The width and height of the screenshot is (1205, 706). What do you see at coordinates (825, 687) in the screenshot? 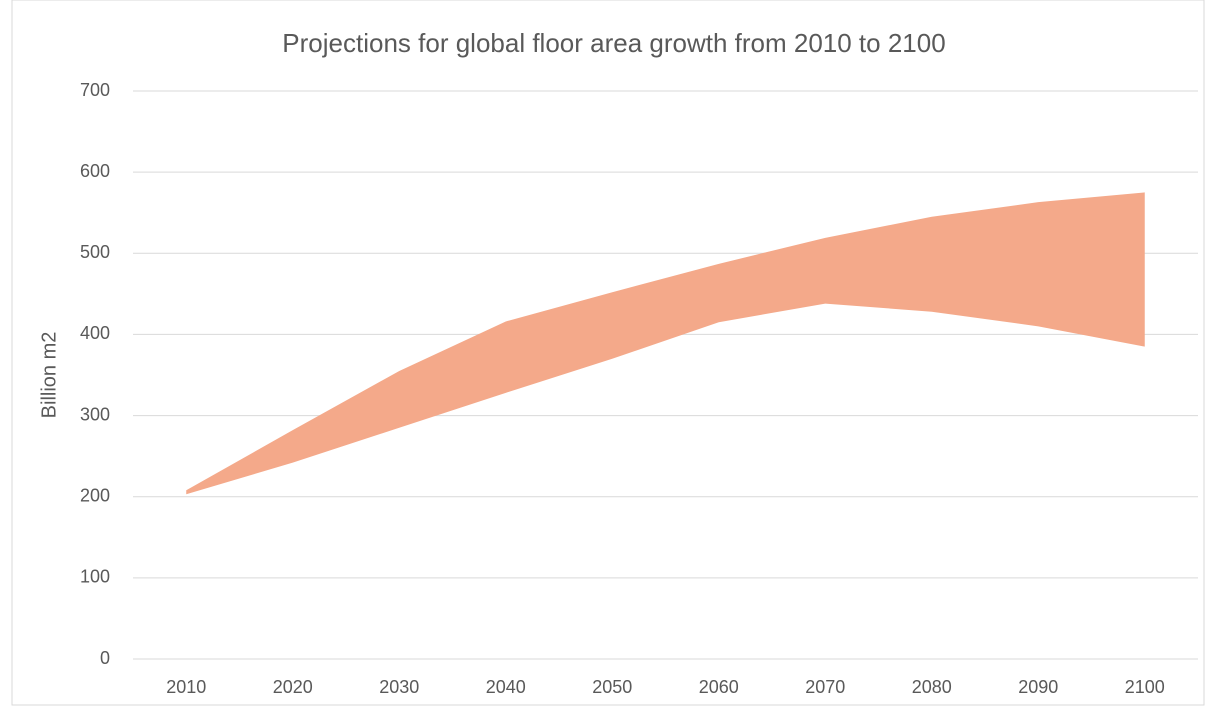
I see `x-tick-label: 2070` at bounding box center [825, 687].